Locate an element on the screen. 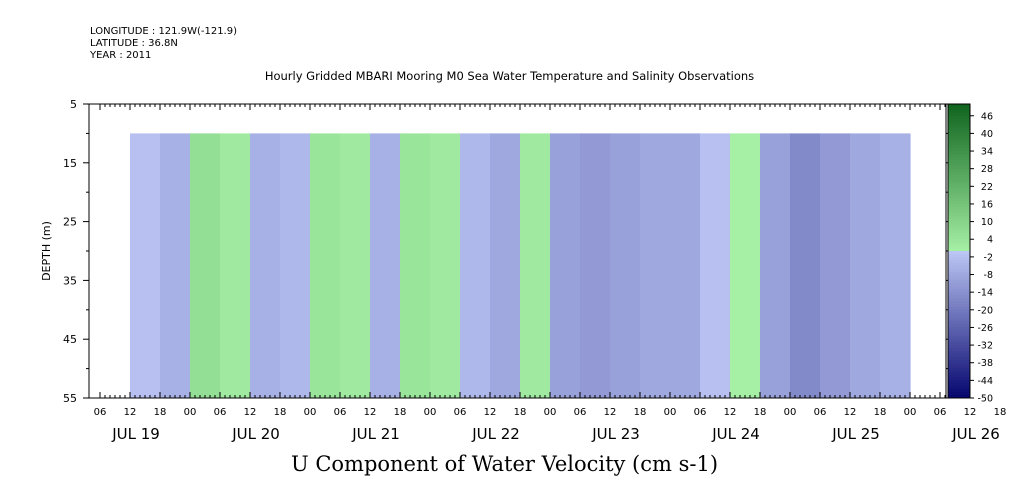  colorbar-tick-label: -38 is located at coordinates (985, 363).